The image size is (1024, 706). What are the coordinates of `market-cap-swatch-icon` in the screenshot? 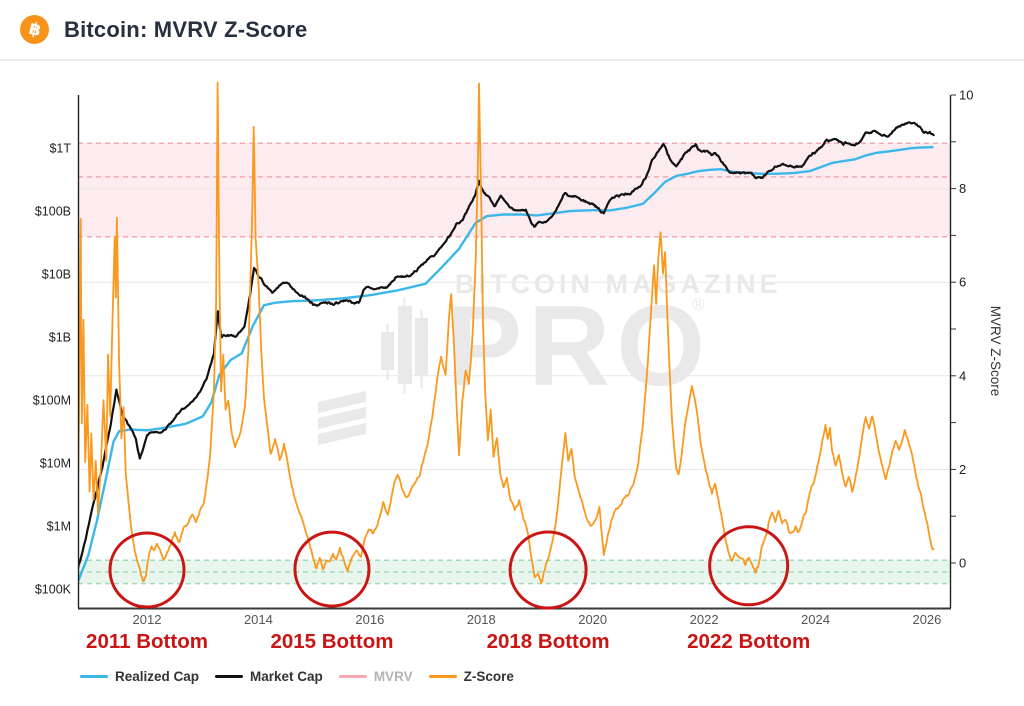 It's located at (229, 676).